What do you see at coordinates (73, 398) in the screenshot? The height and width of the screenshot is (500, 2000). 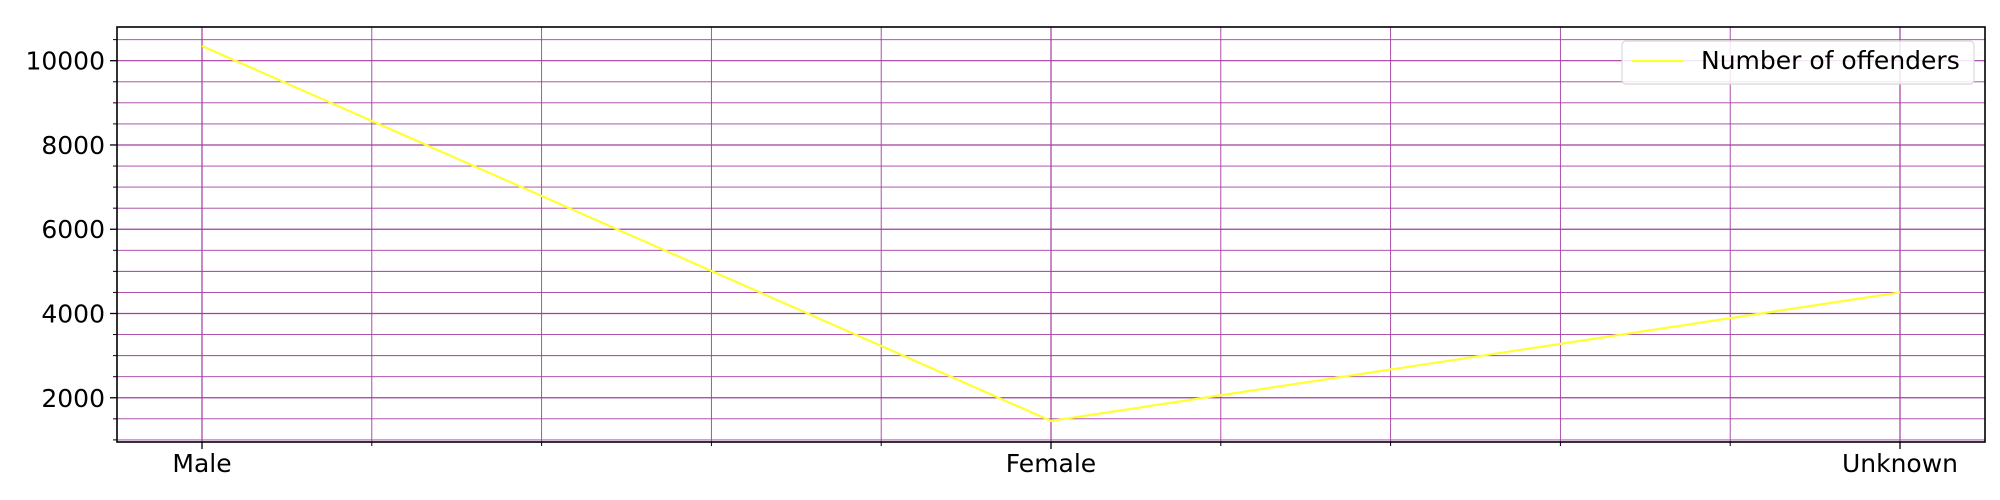 I see `y-tick-label: 2000` at bounding box center [73, 398].